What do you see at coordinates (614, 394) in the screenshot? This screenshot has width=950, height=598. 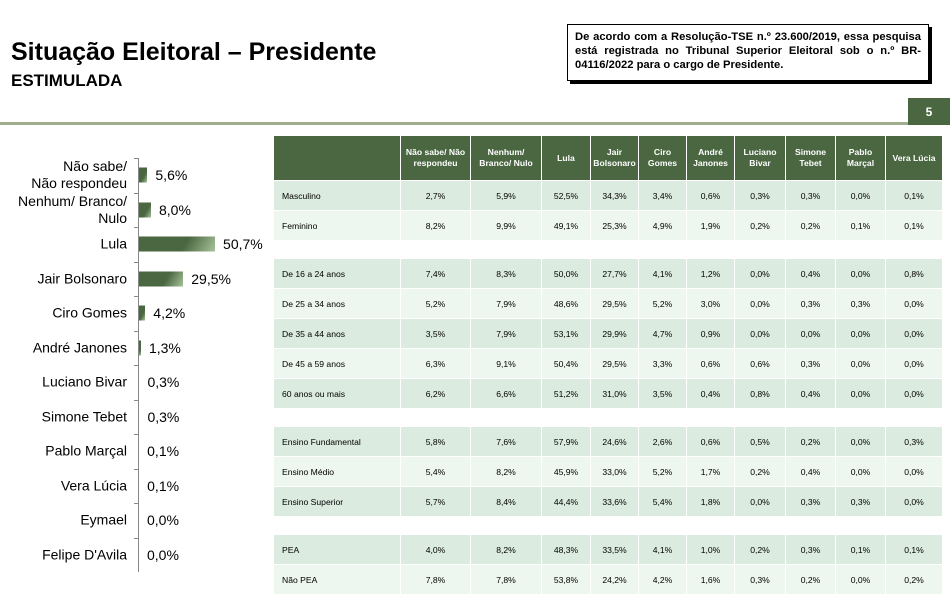 I see `cell-value: 31,0%` at bounding box center [614, 394].